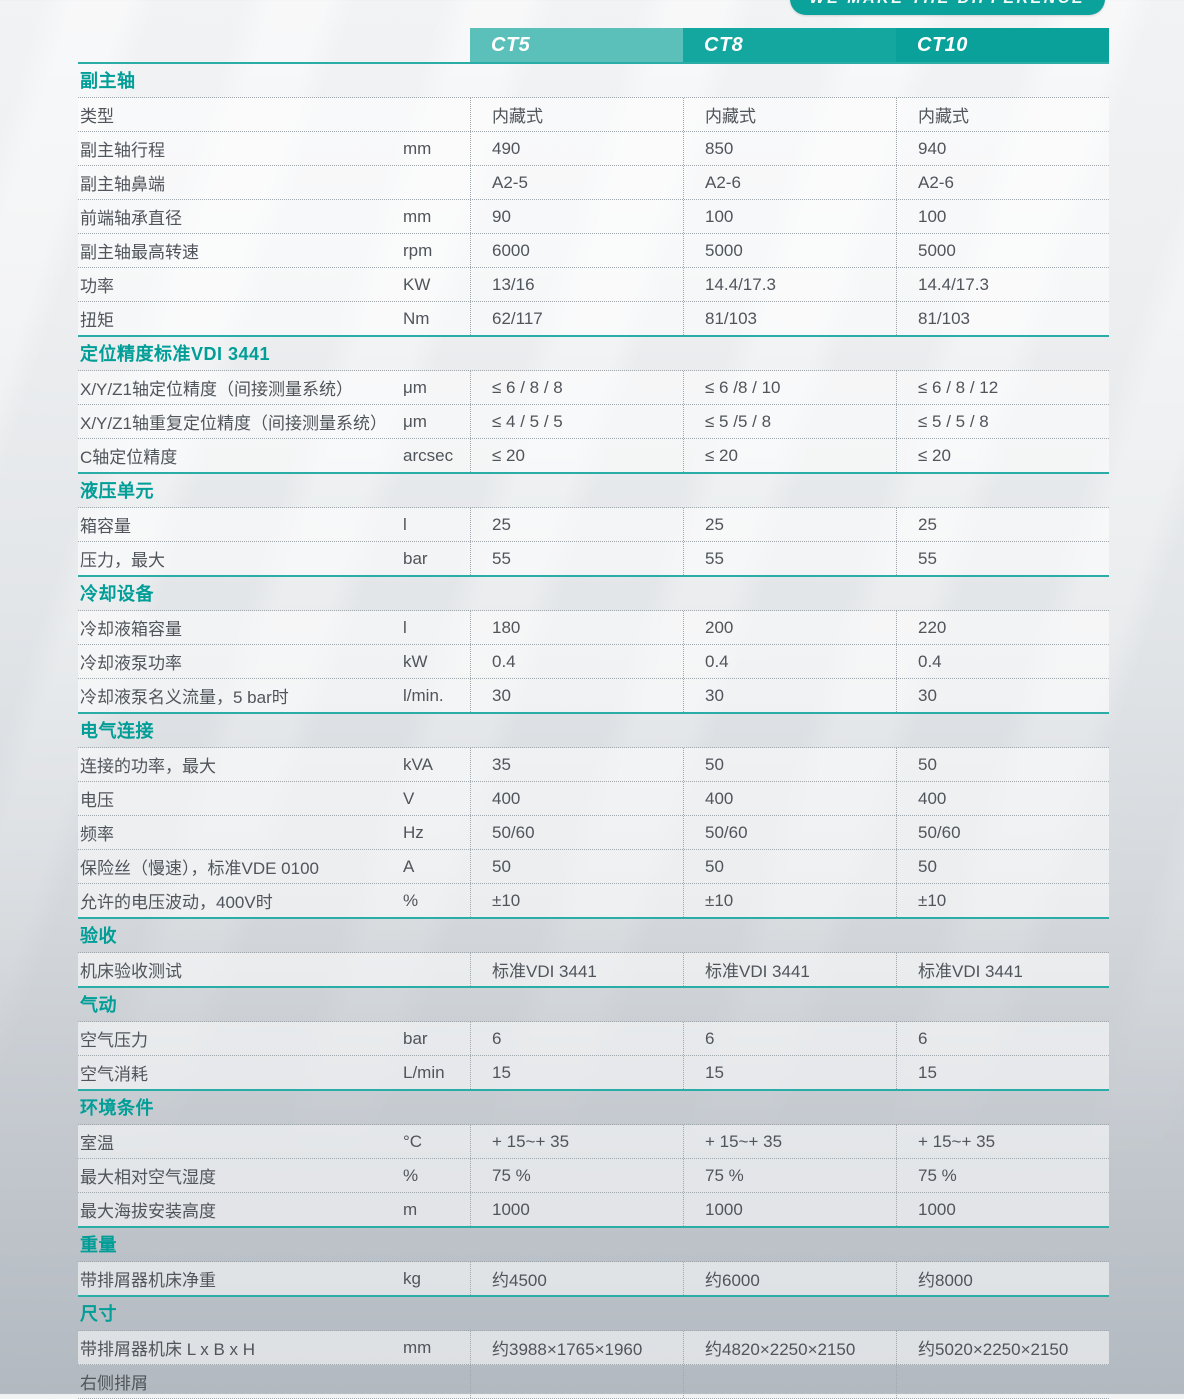 This screenshot has height=1399, width=1184. Describe the element at coordinates (789, 1209) in the screenshot. I see `spec-value-ct8: 1000` at that location.